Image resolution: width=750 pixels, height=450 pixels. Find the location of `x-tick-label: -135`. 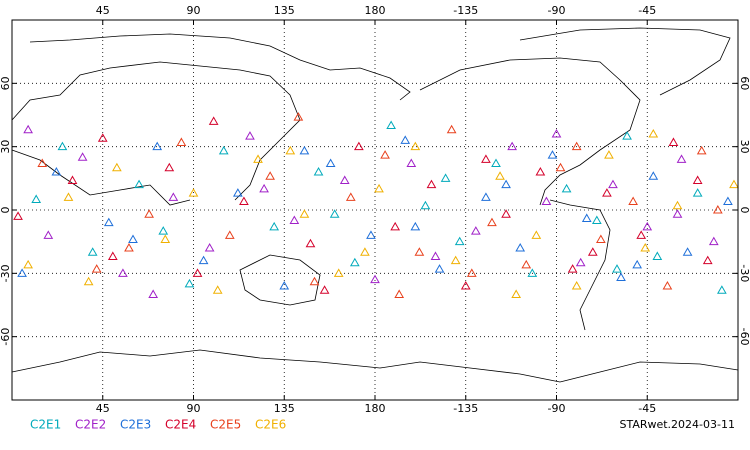

x-tick-label: -135 is located at coordinates (465, 408).